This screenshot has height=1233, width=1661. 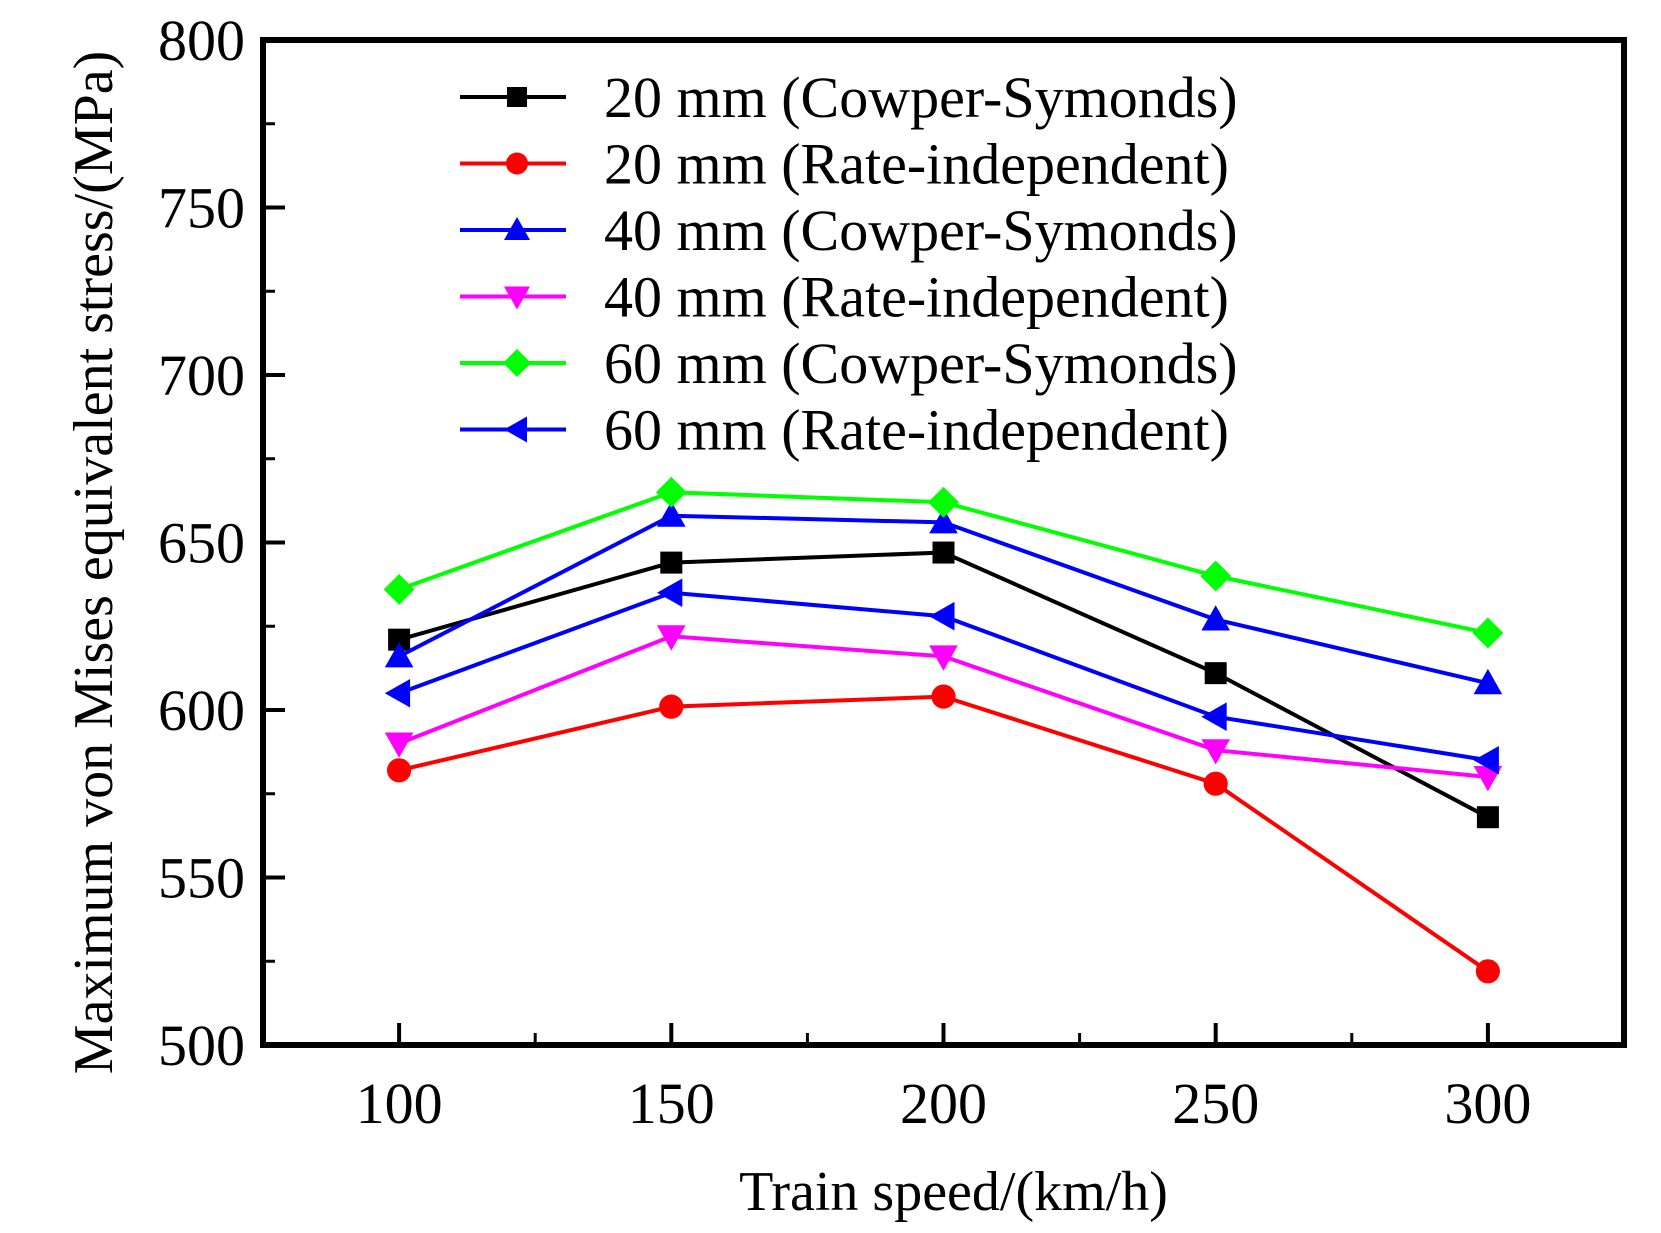 What do you see at coordinates (921, 230) in the screenshot?
I see `legend-label: 40 mm (Cowper-Symonds)` at bounding box center [921, 230].